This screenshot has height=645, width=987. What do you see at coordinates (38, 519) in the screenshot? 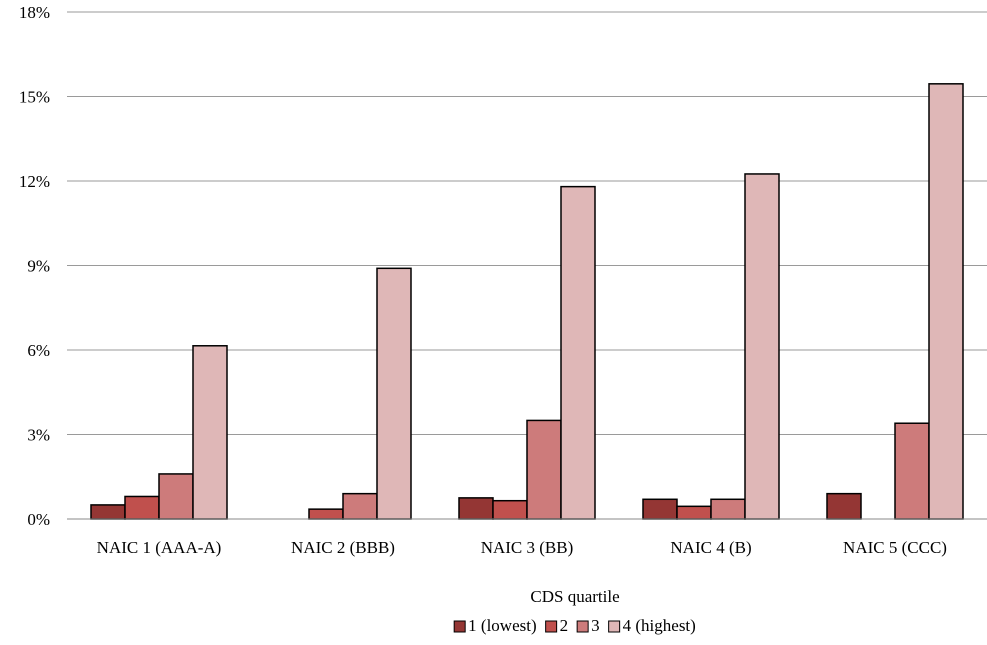
I see `y-tick-label: 0%` at bounding box center [38, 519].